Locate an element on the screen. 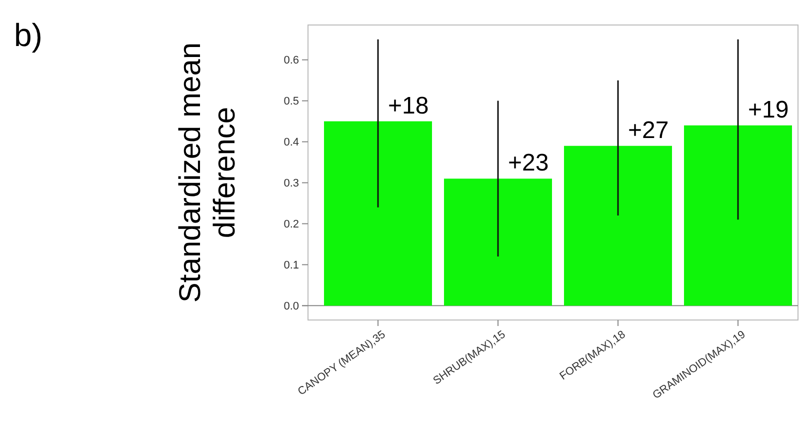 The height and width of the screenshot is (433, 807). y-tick-label: 0.5 is located at coordinates (291, 102).